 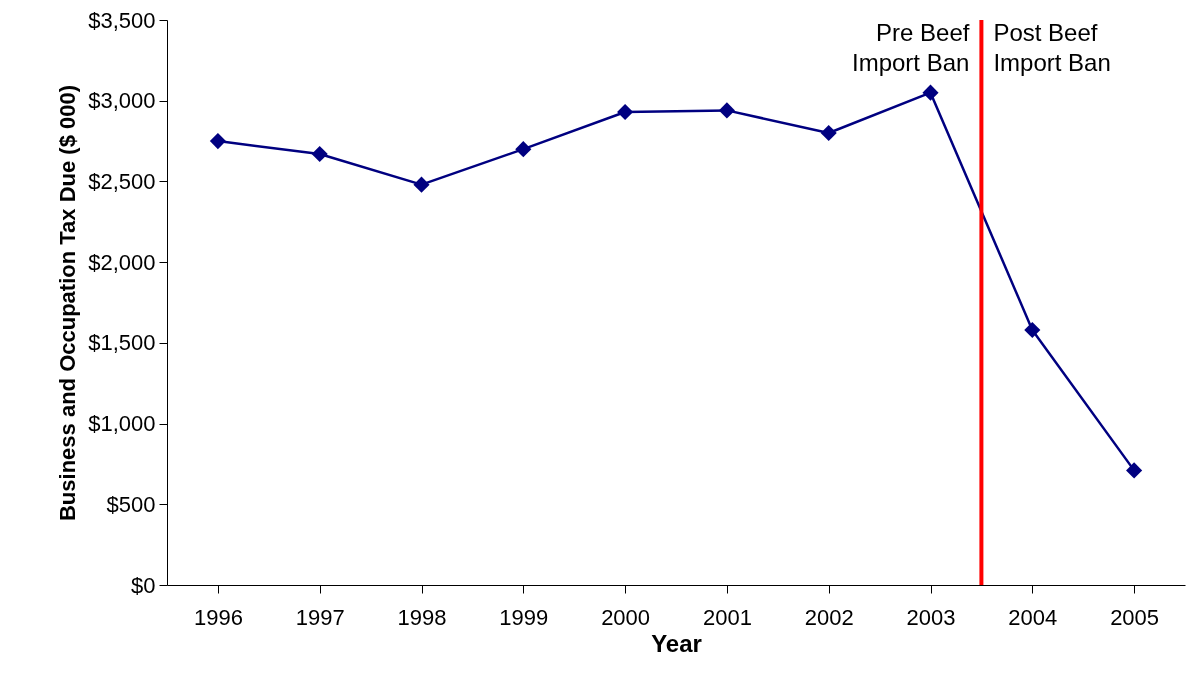 What do you see at coordinates (122, 343) in the screenshot?
I see `y-tick-label: $1,500` at bounding box center [122, 343].